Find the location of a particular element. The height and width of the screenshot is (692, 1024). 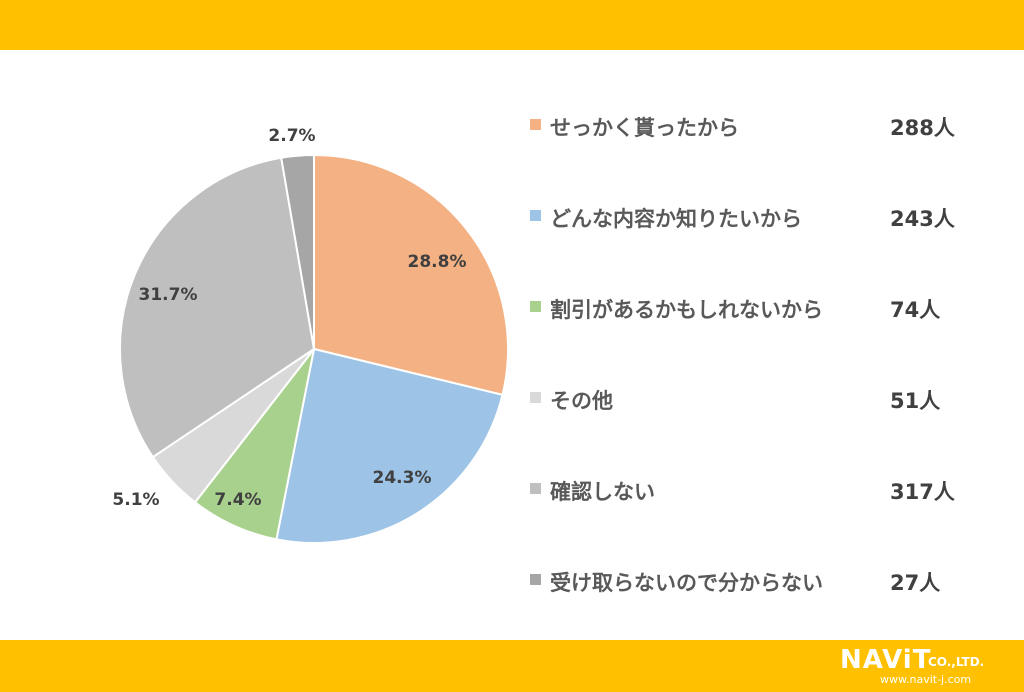

slice-percent-label: 28.8% is located at coordinates (437, 262).